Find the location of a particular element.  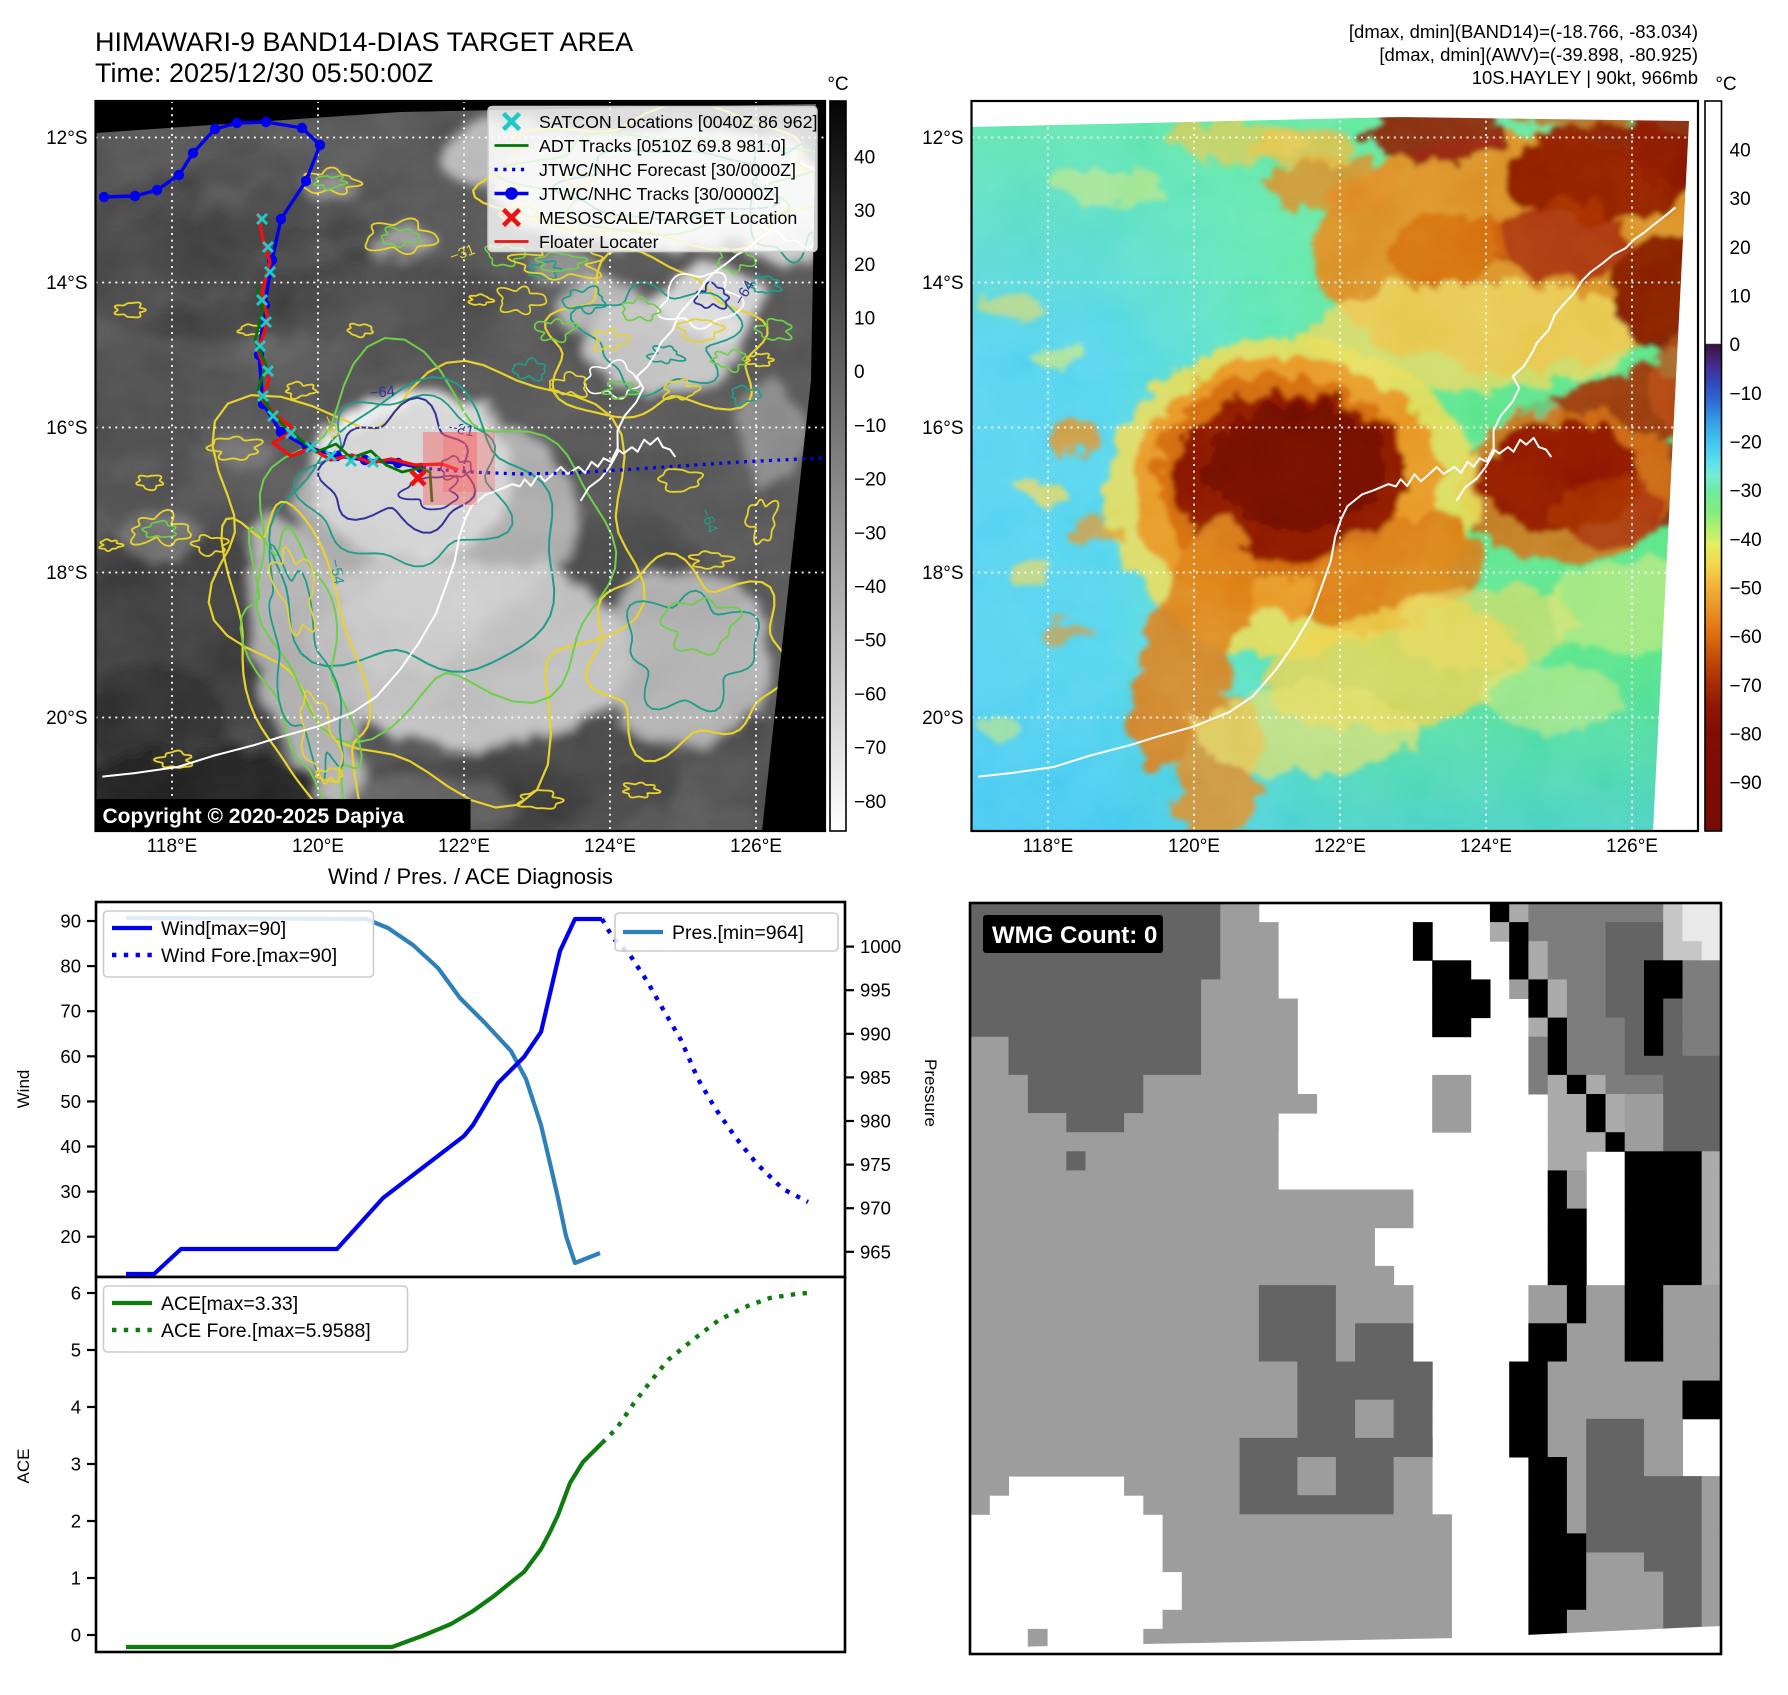

svg-text: 5 is located at coordinates (76, 1350).